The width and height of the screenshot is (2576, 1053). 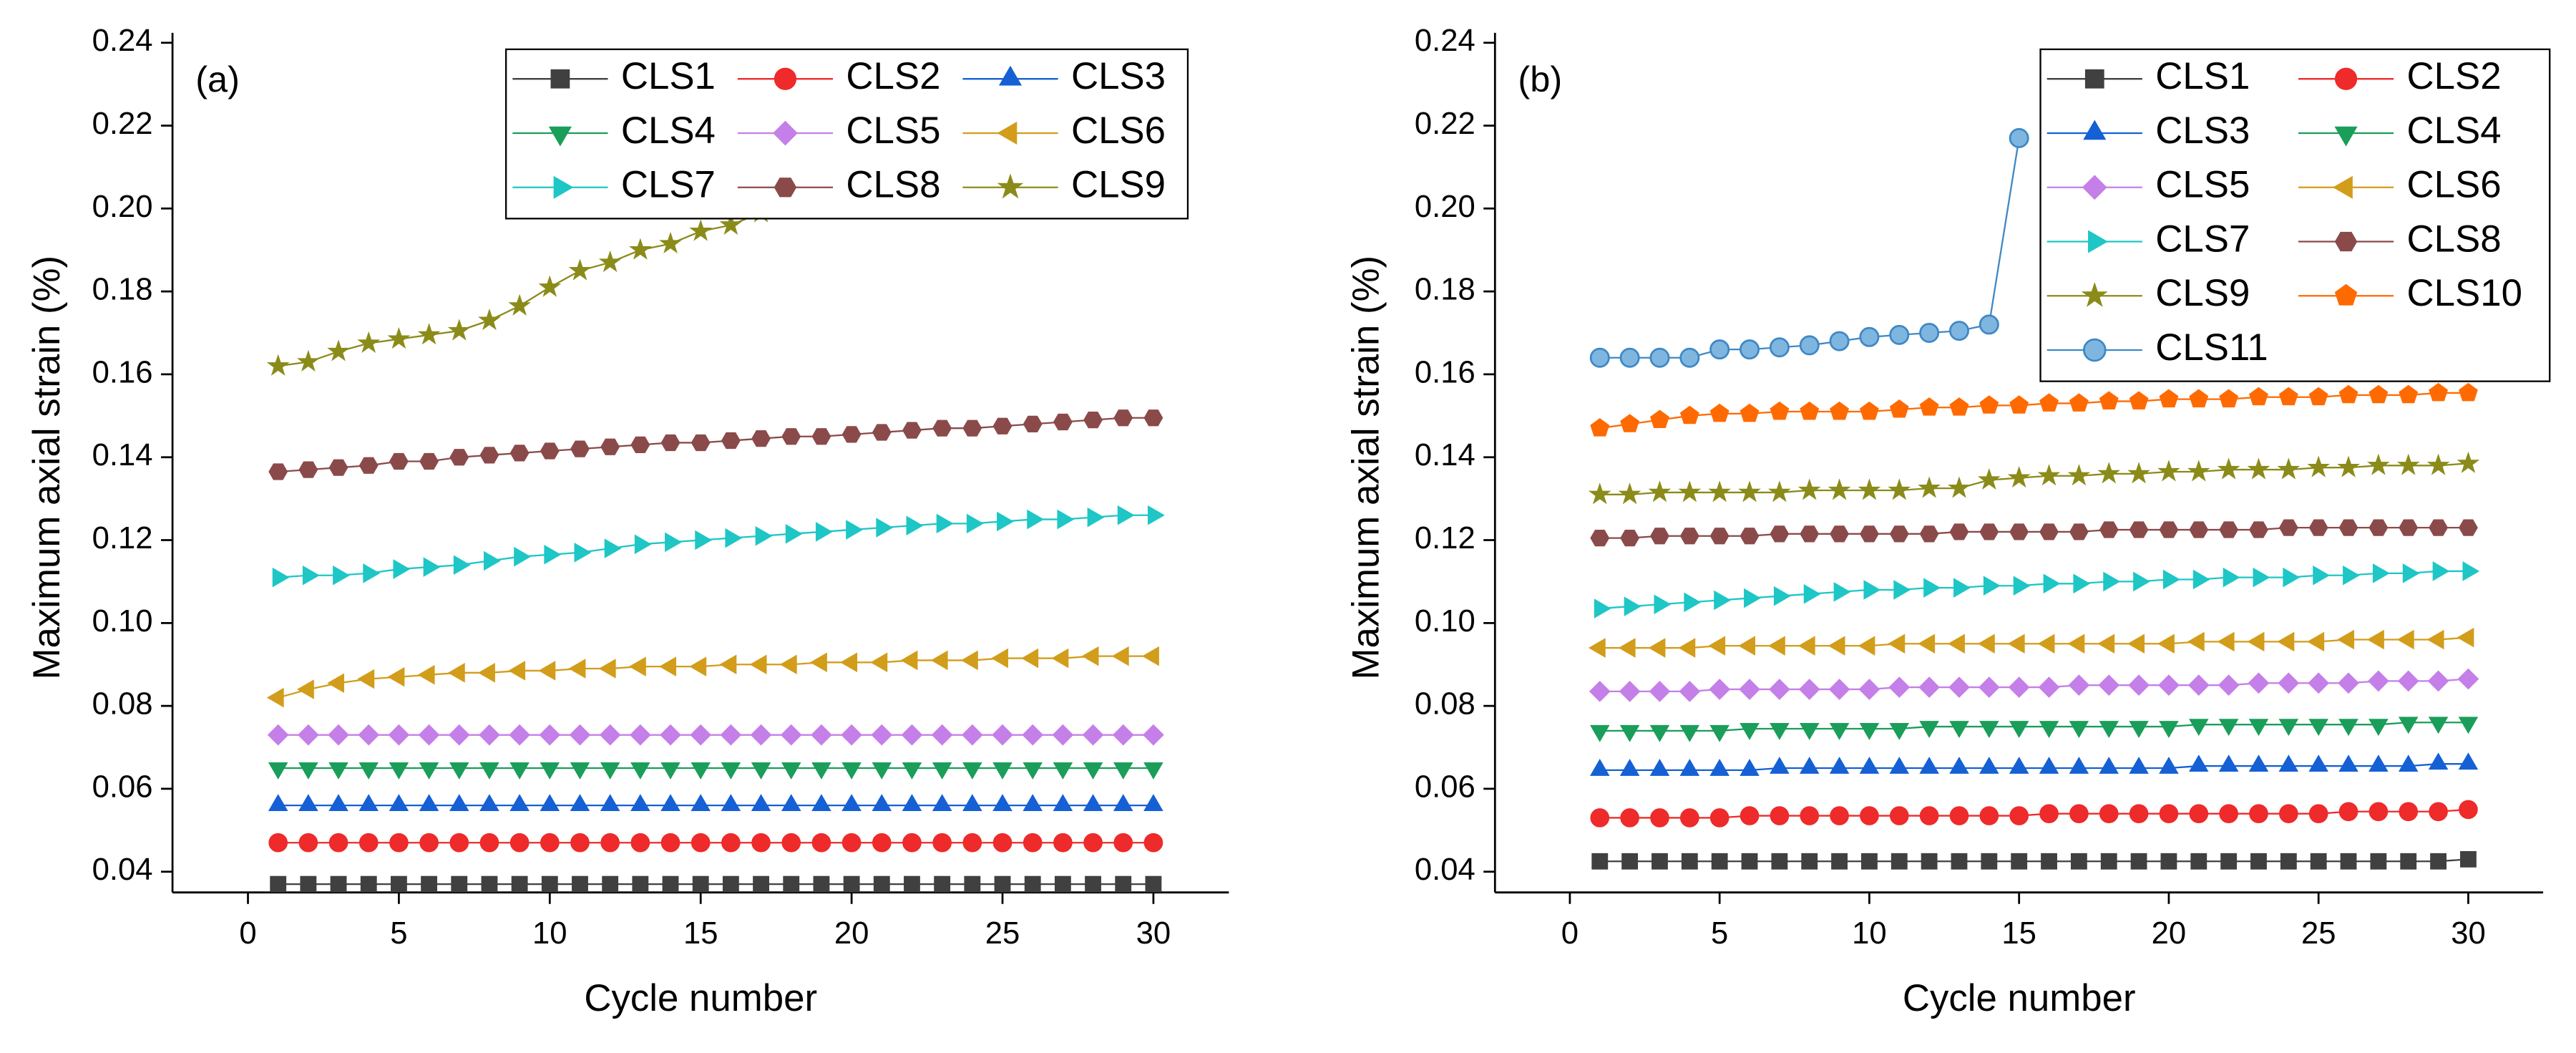 I want to click on legend-label: CLS10, so click(x=2464, y=293).